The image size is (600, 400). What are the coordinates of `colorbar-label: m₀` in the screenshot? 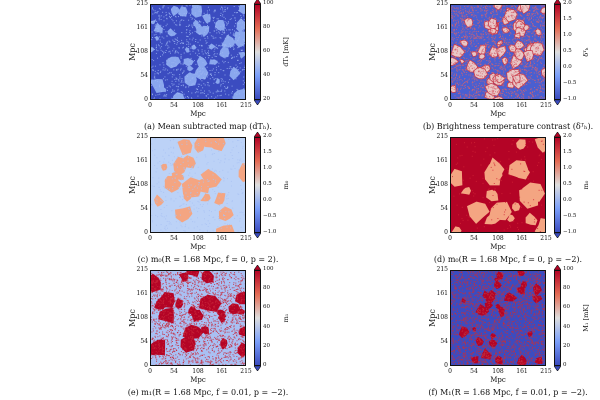 It's located at (586, 185).